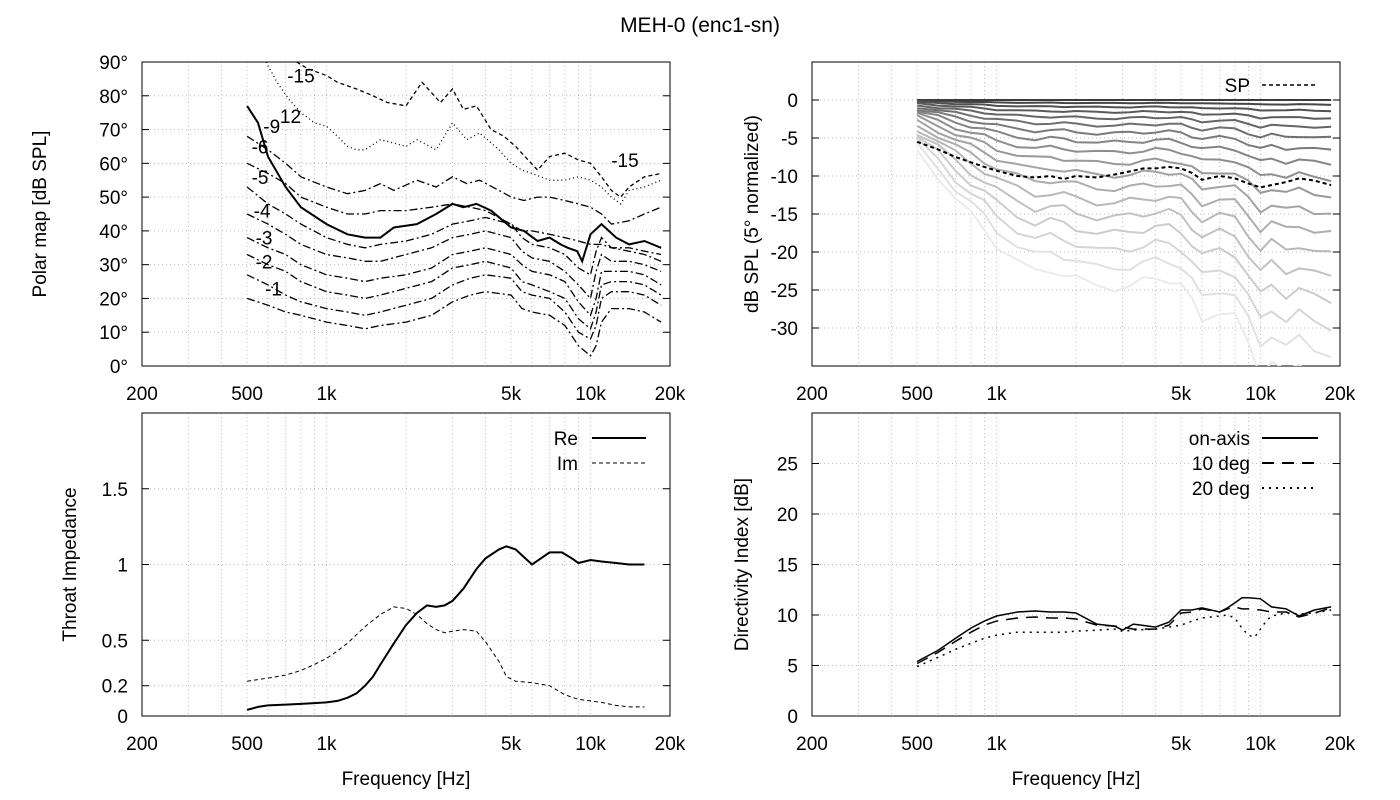 This screenshot has width=1400, height=800. Describe the element at coordinates (115, 490) in the screenshot. I see `impedance-ytick-label: 1.5` at that location.